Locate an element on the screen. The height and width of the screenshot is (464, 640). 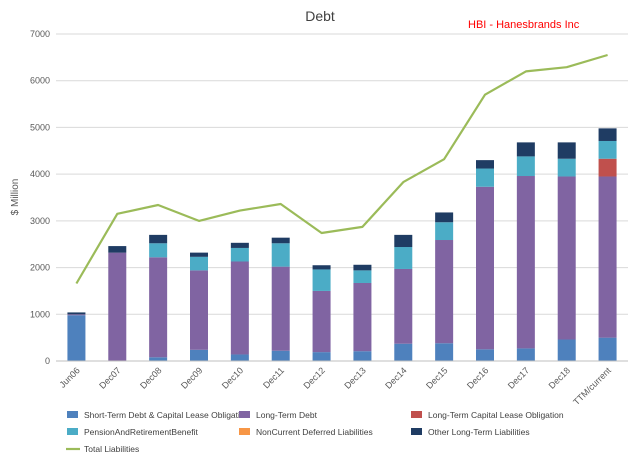
chart-title: Debt is located at coordinates (320, 16).